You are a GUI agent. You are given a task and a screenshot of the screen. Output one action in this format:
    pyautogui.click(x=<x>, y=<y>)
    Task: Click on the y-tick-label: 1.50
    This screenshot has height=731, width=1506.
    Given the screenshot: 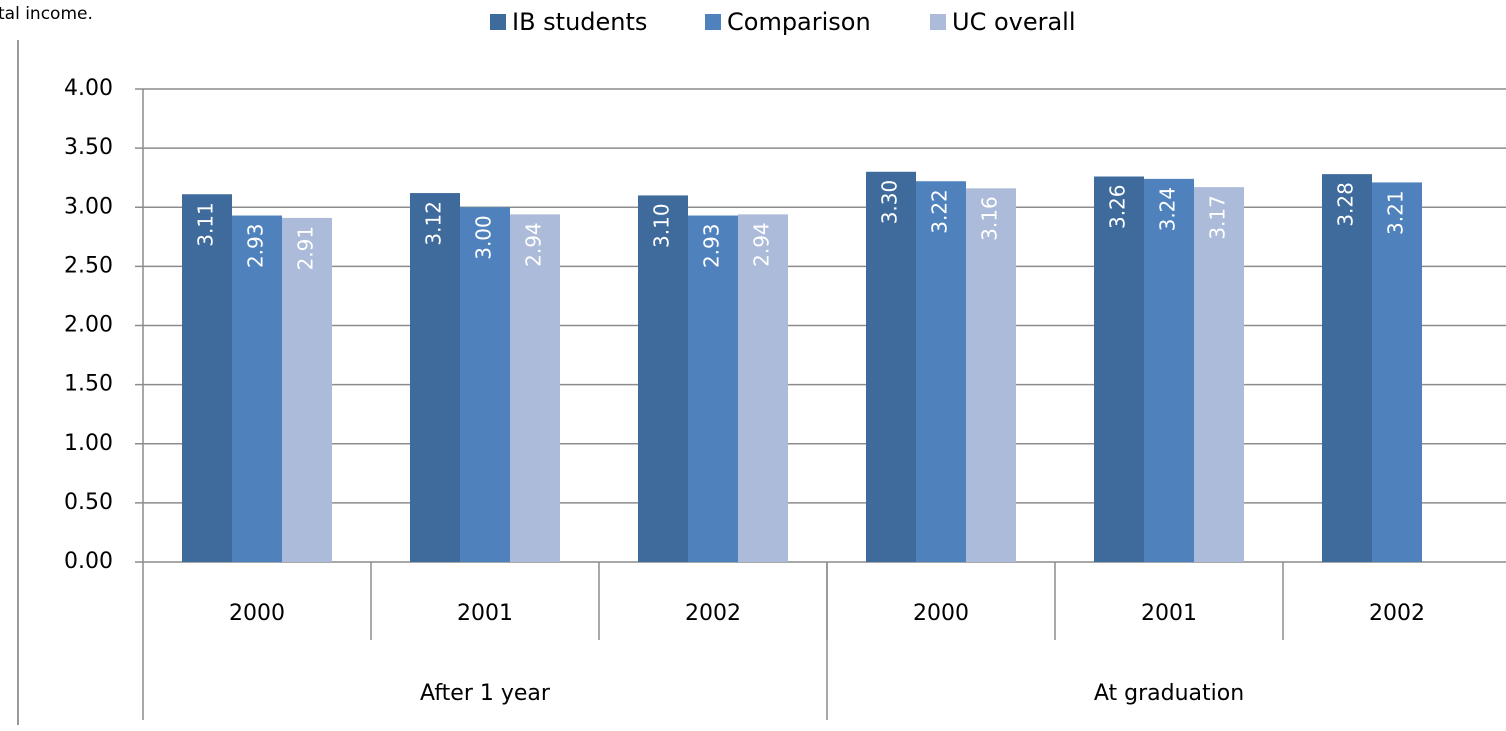 What is the action you would take?
    pyautogui.click(x=88, y=384)
    